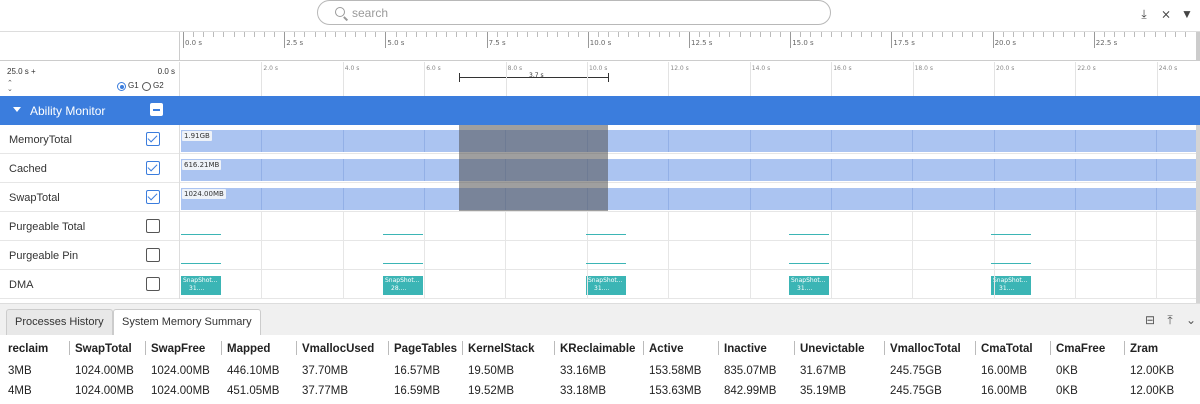  Describe the element at coordinates (608, 77) in the screenshot. I see `selection-end-cap` at that location.